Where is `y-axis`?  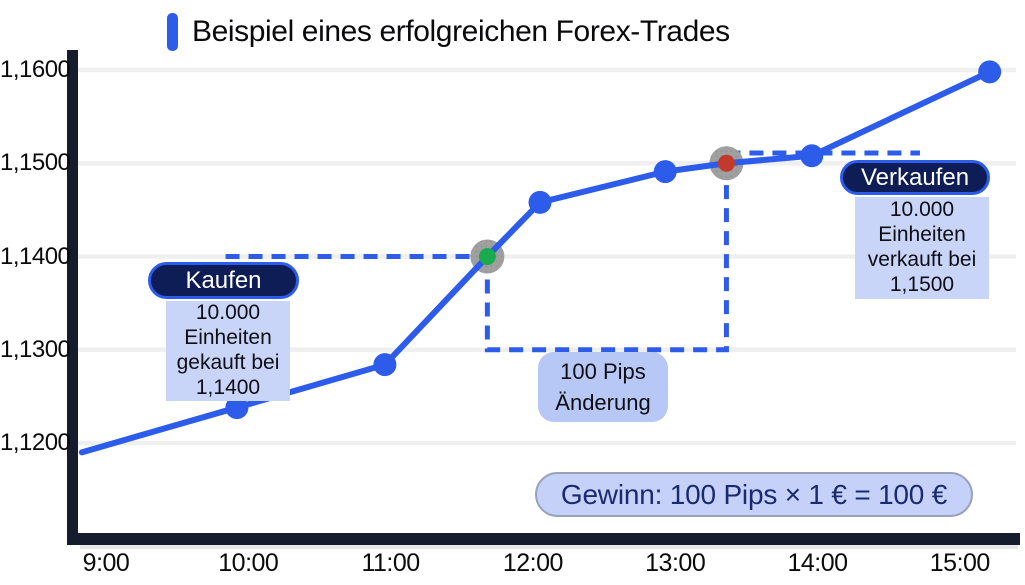
y-axis is located at coordinates (72, 297).